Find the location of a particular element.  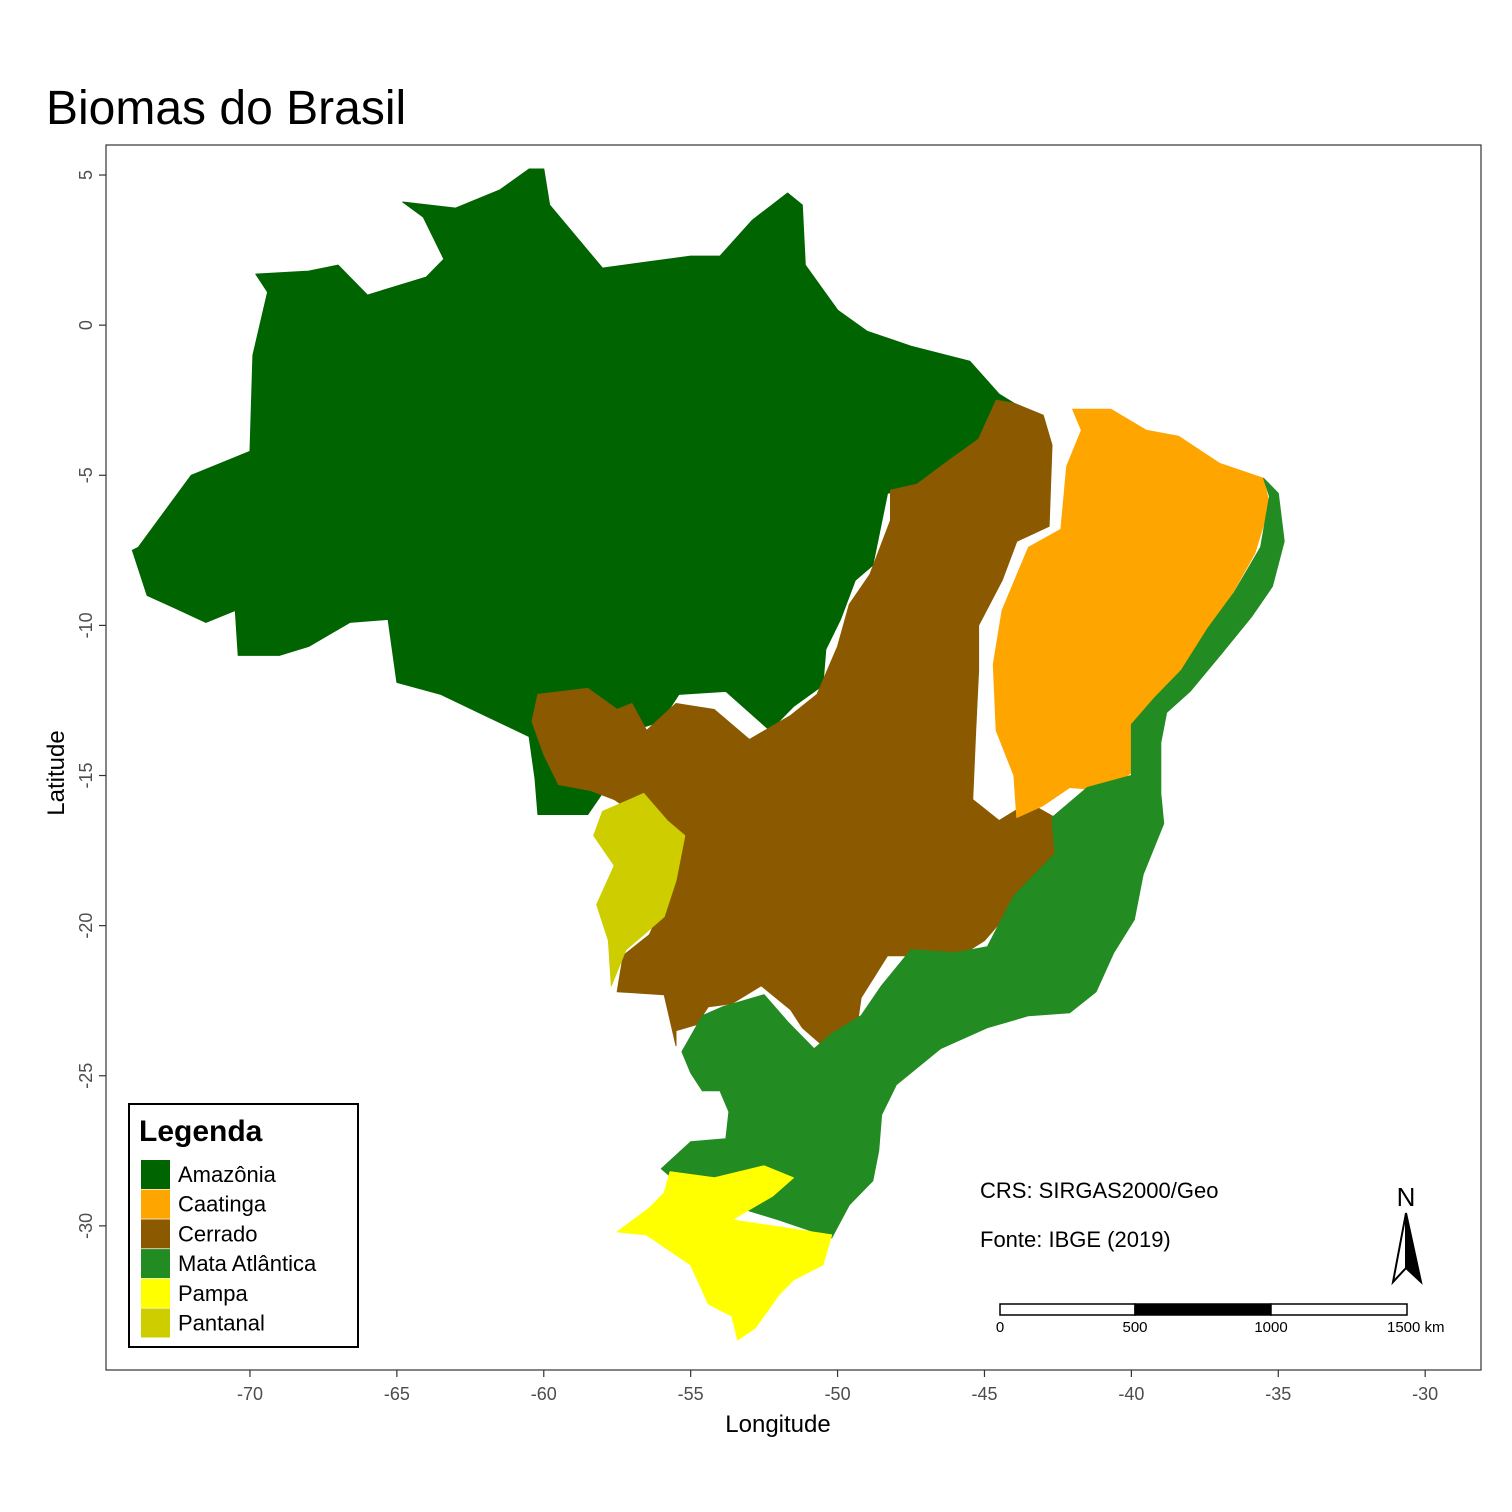

legend-swatch-cerrado is located at coordinates (155, 1234).